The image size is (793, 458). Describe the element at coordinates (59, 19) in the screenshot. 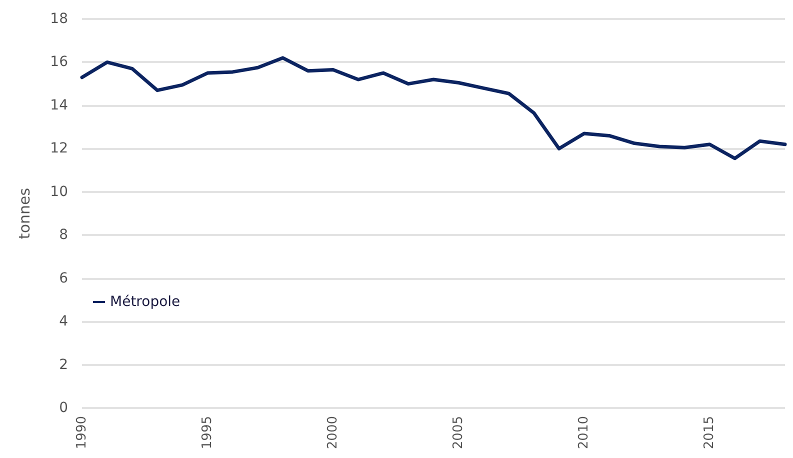

I see `y-tick-label: 18` at that location.